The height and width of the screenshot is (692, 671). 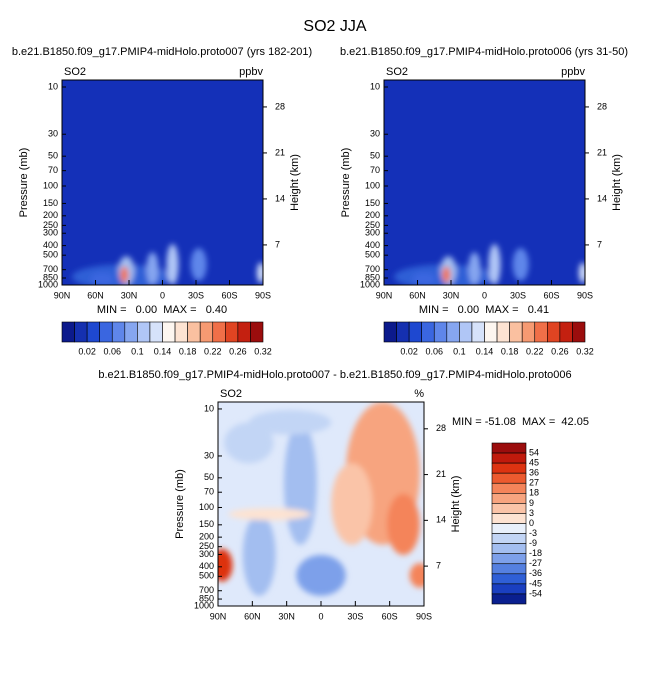 I want to click on y-tick-label: 150, so click(x=50, y=203).